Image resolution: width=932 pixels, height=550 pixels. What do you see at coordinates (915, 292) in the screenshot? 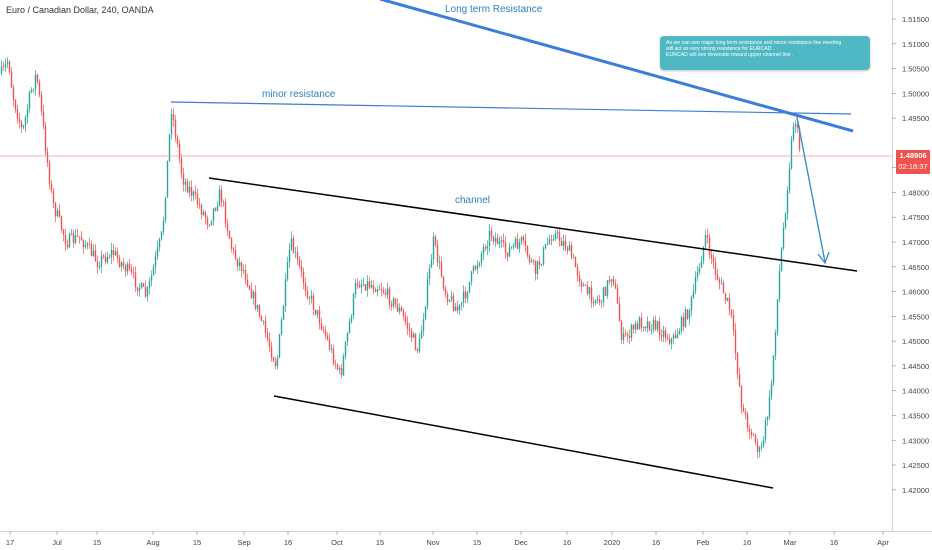
I see `price-tick-label: 1.46000` at bounding box center [915, 292].